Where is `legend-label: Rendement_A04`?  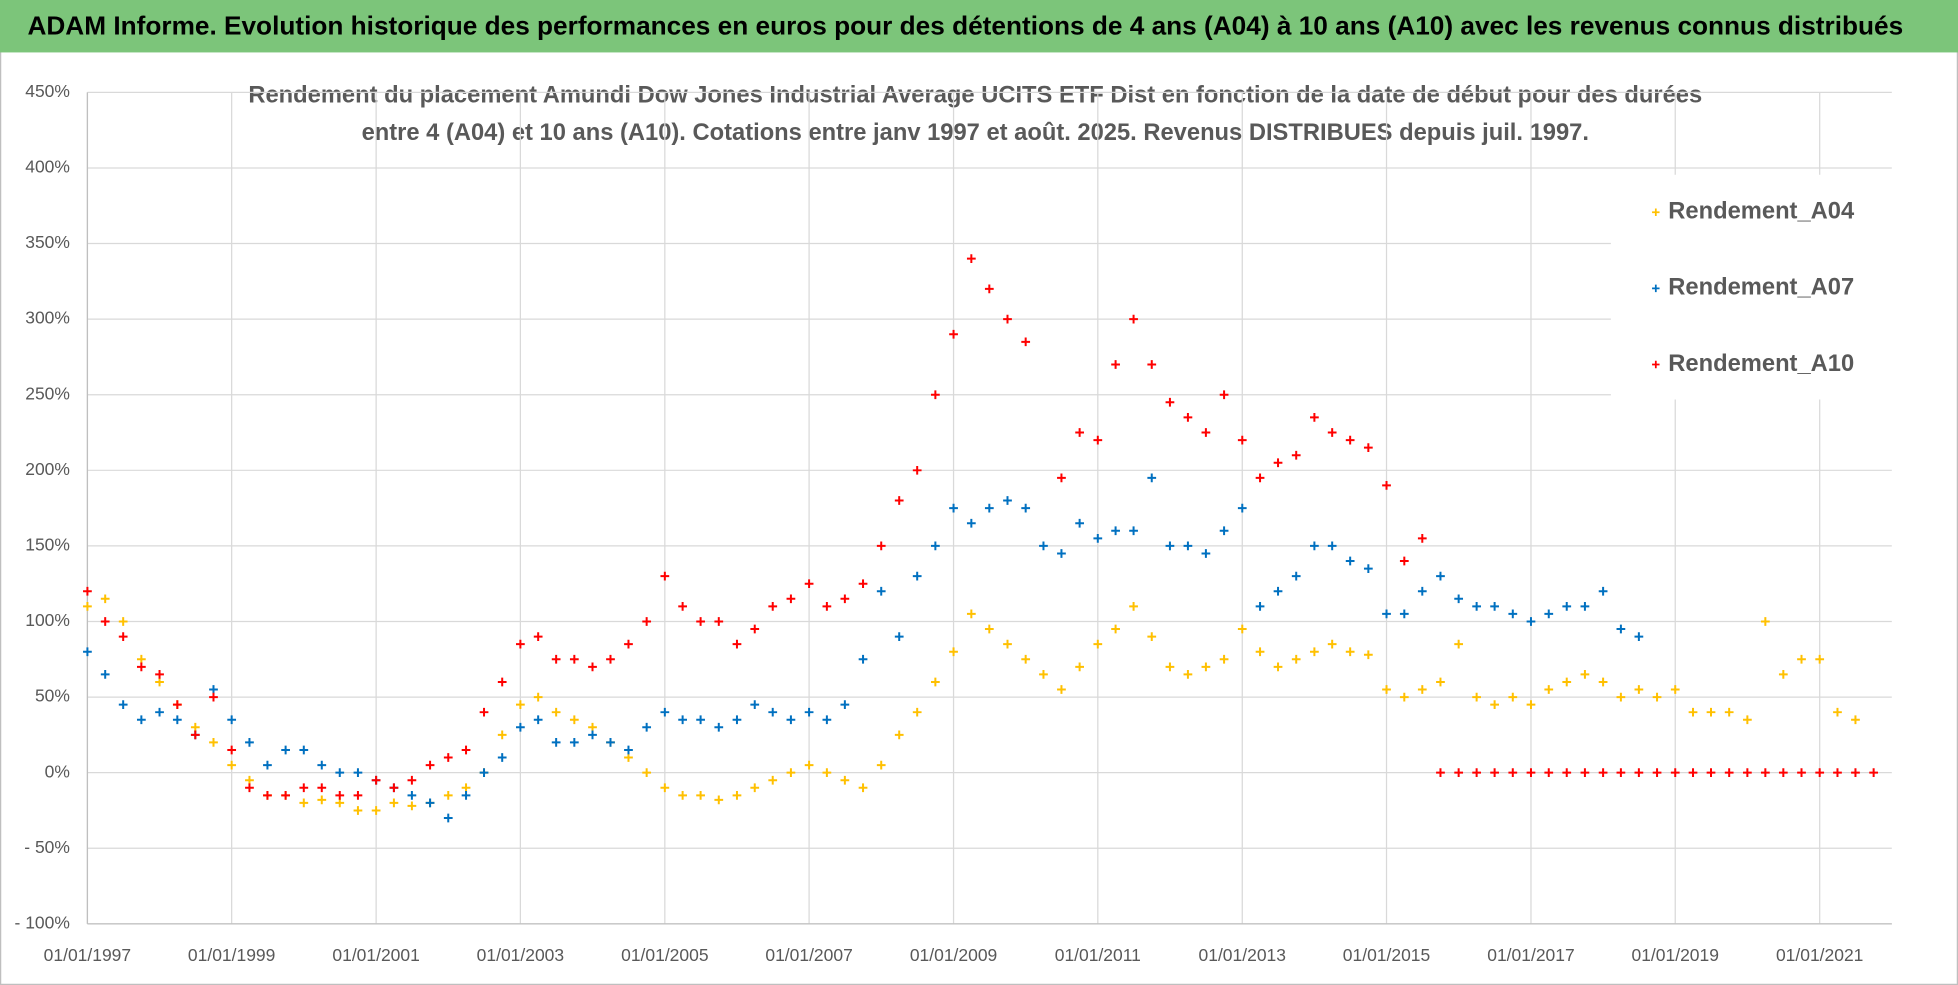
legend-label: Rendement_A04 is located at coordinates (1761, 211).